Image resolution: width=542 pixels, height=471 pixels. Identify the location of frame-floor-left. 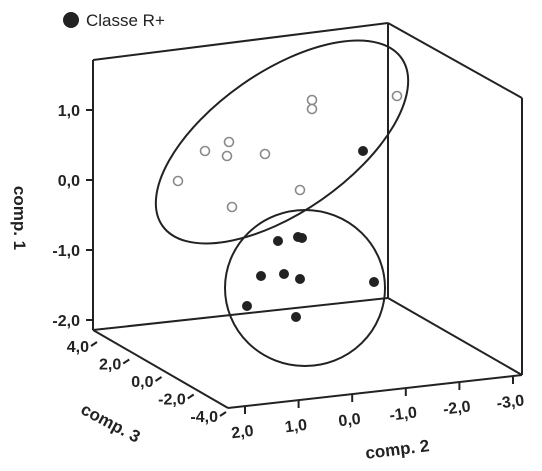
(160, 369).